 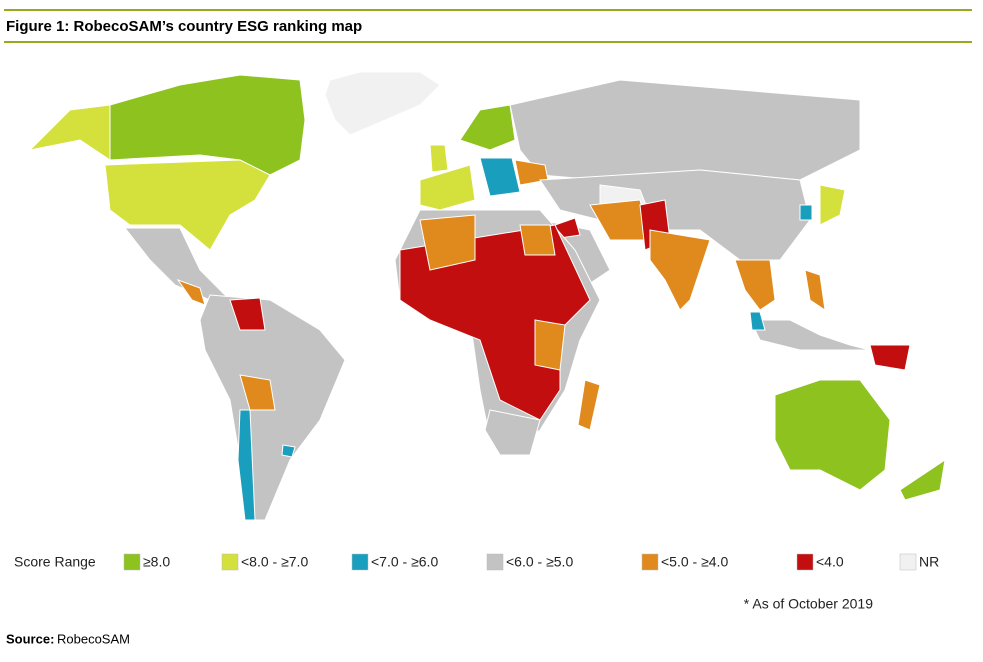 I want to click on uruguay, so click(x=288, y=451).